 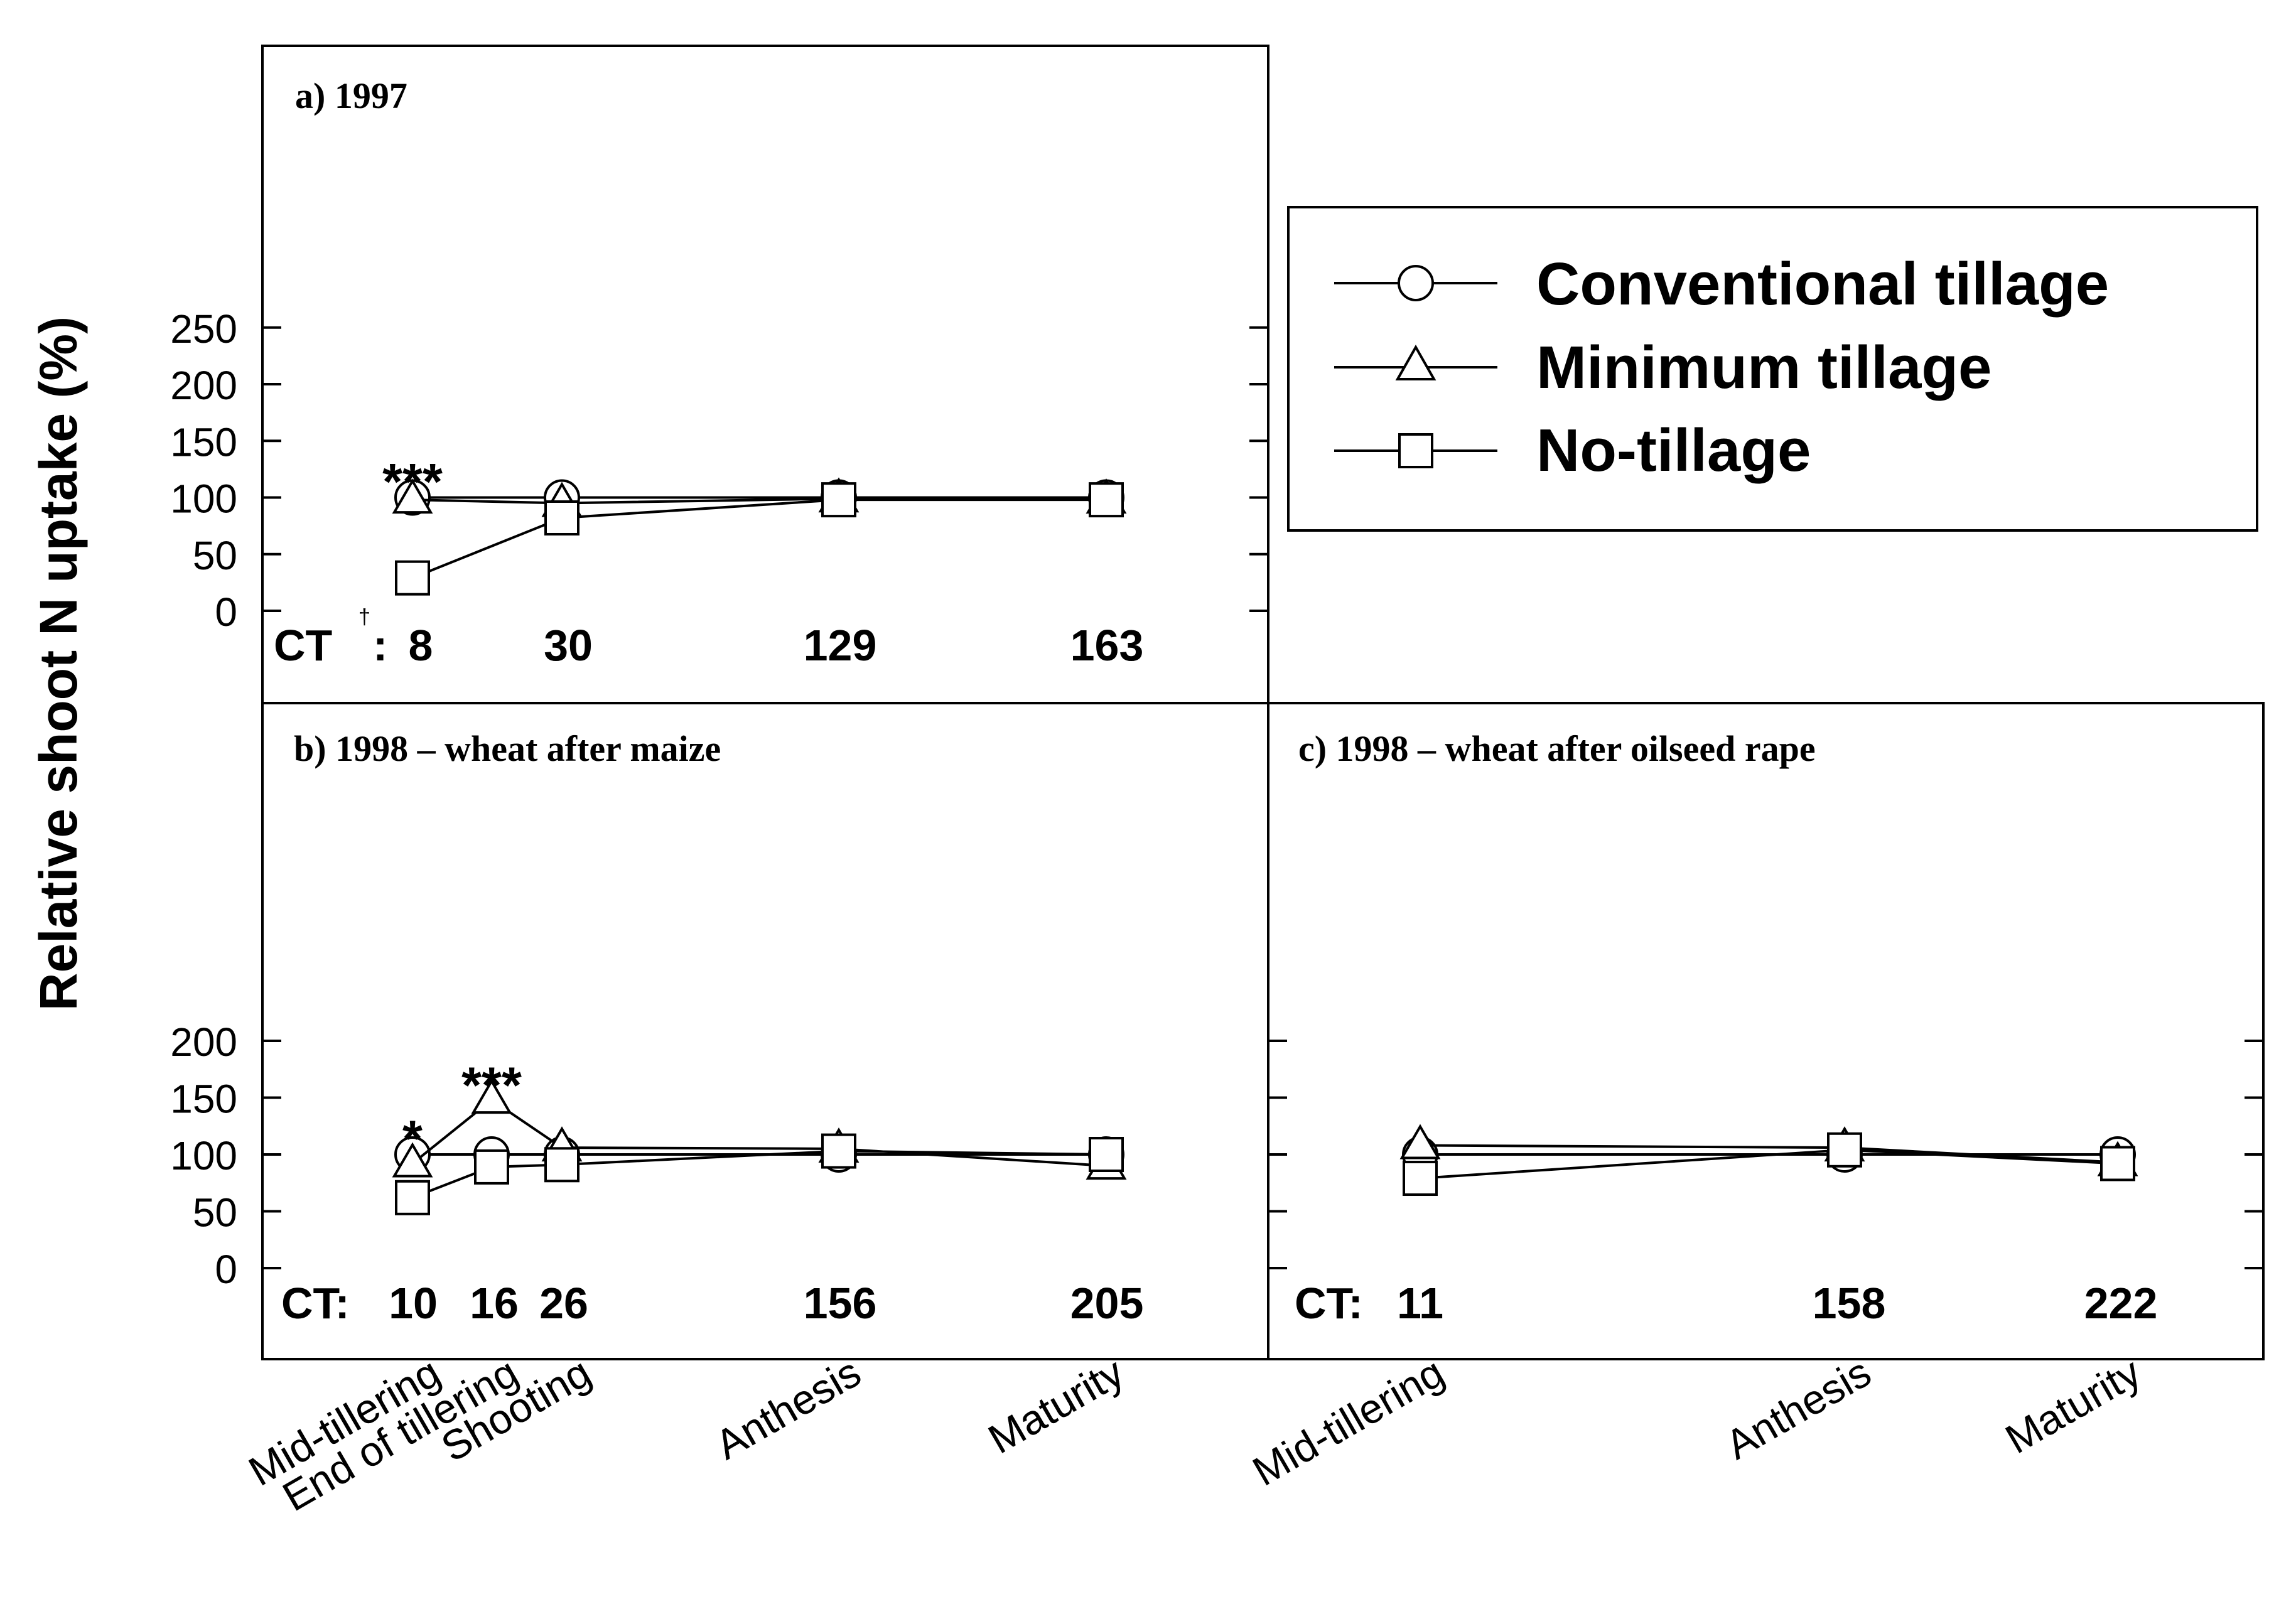 I want to click on panel-a-ytick-label: 100, so click(x=204, y=499).